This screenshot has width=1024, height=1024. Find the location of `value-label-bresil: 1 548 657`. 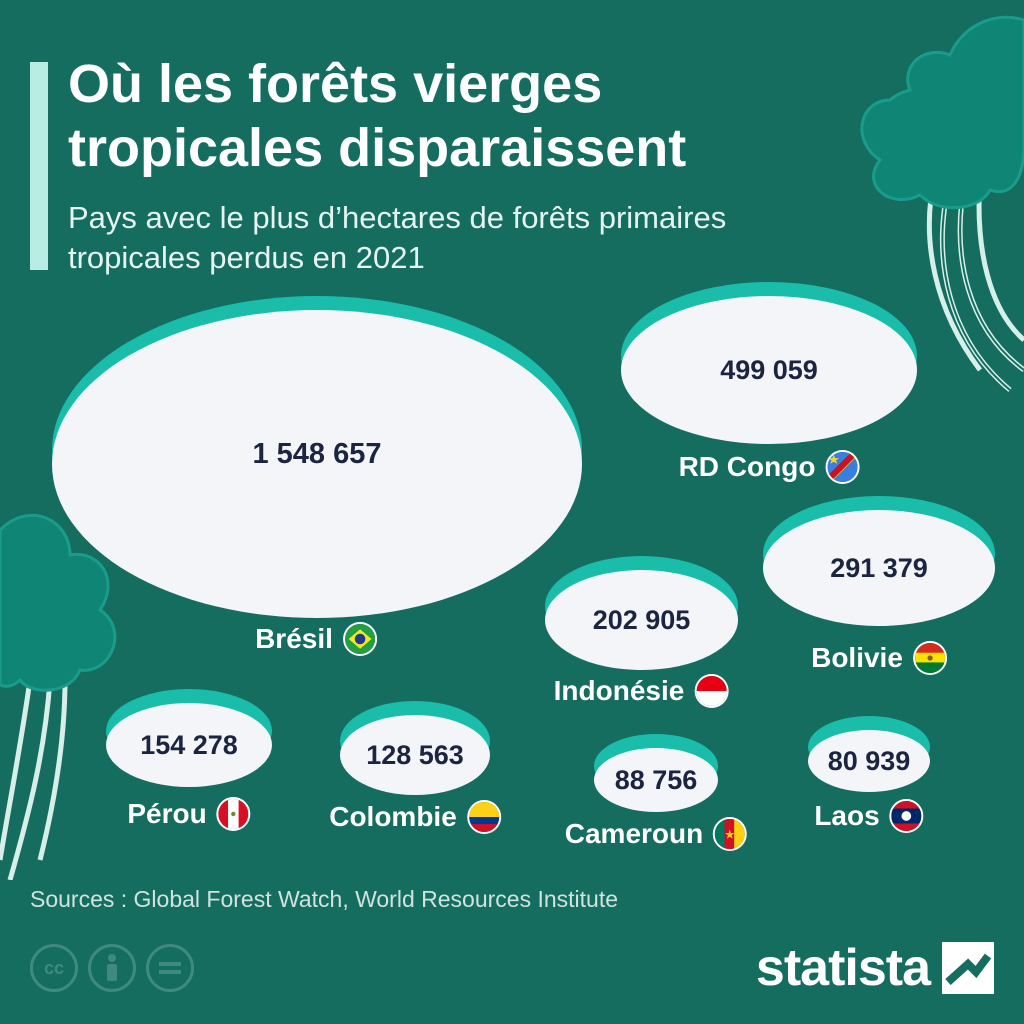

value-label-bresil: 1 548 657 is located at coordinates (317, 453).